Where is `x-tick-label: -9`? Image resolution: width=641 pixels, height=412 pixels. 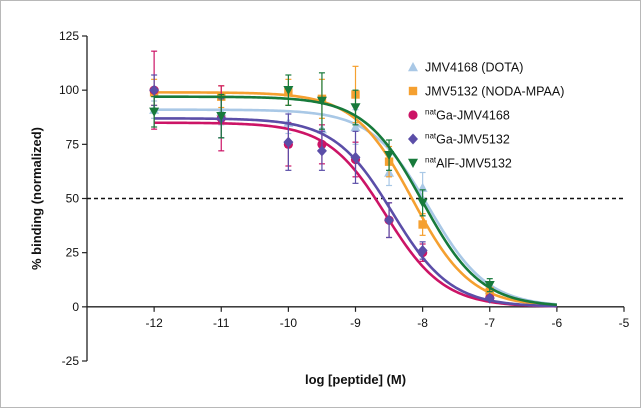 x-tick-label: -9 is located at coordinates (355, 323).